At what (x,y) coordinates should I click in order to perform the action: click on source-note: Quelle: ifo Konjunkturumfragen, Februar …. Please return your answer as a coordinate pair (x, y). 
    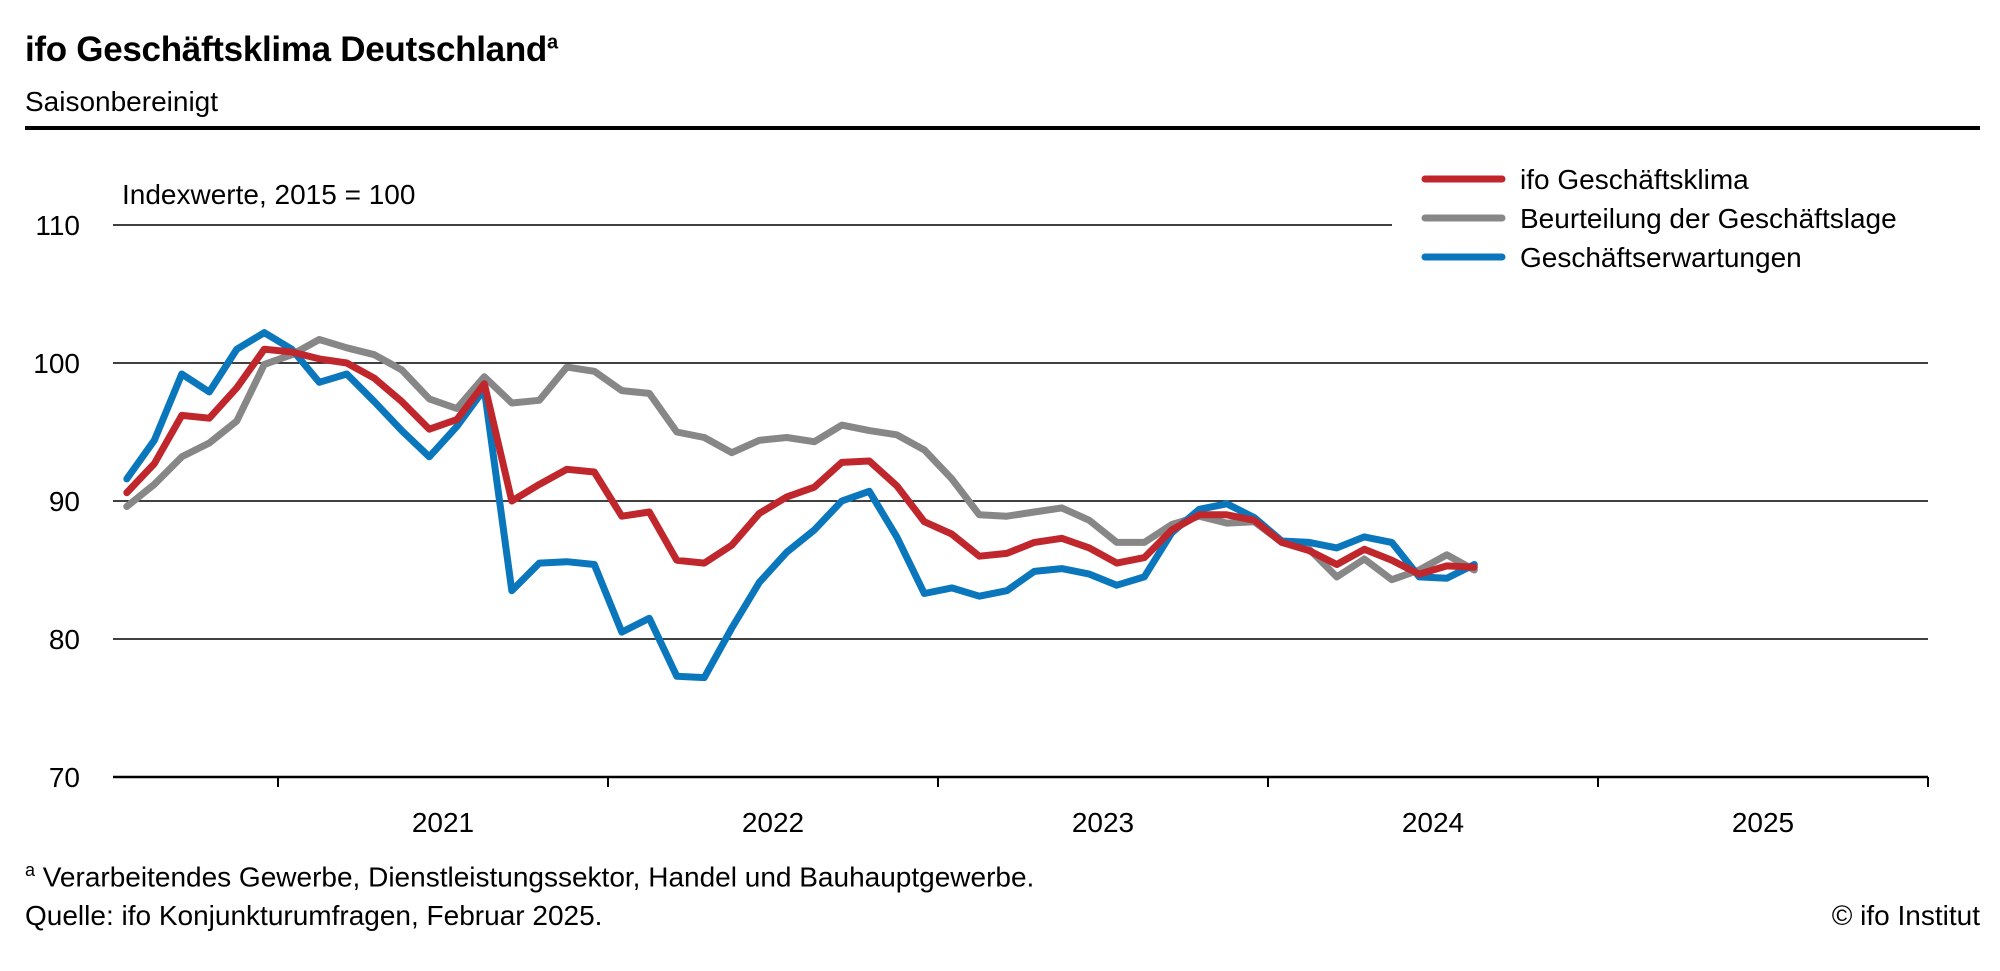
    Looking at the image, I should click on (314, 915).